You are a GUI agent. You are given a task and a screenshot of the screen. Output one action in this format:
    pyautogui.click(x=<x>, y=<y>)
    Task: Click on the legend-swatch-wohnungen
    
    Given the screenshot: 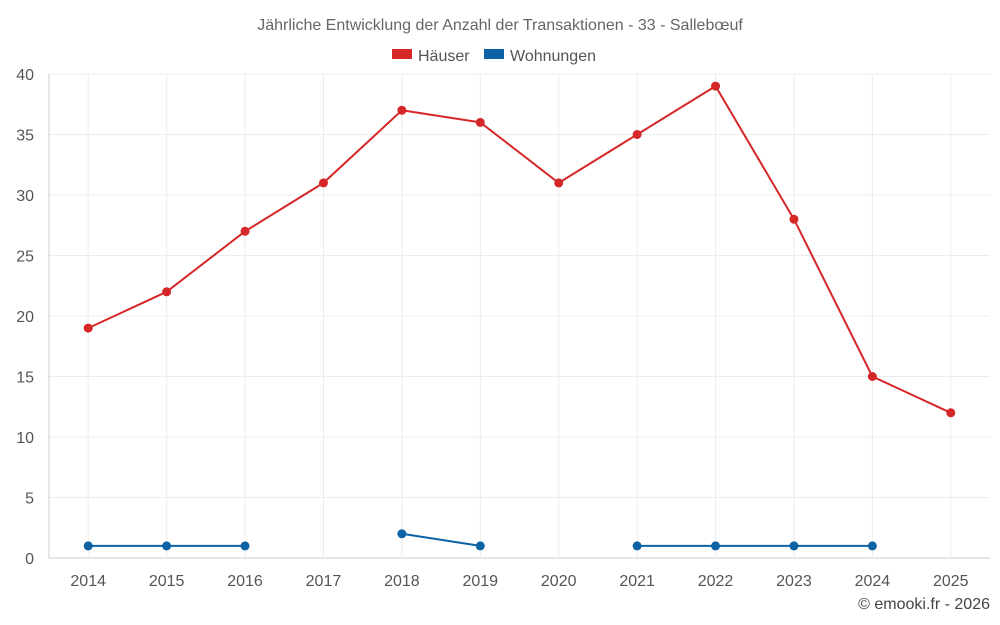 What is the action you would take?
    pyautogui.click(x=494, y=54)
    